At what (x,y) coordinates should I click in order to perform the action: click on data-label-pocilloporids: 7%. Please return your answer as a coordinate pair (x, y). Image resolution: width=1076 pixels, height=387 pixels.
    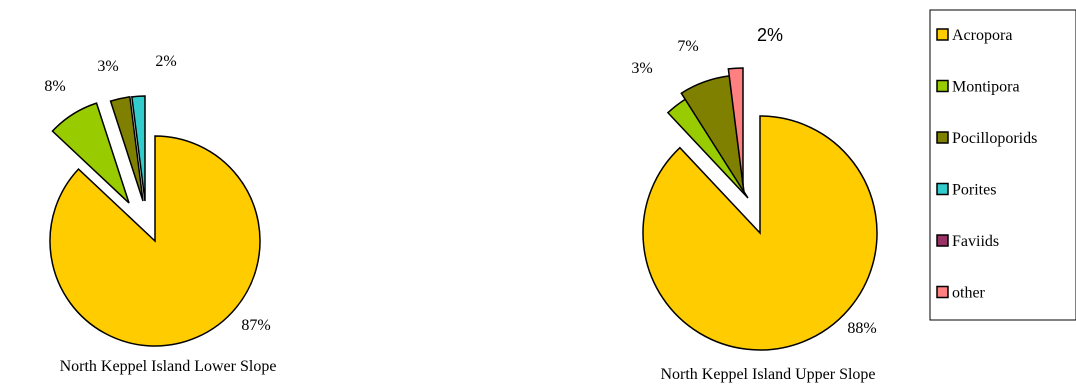
    Looking at the image, I should click on (687, 46).